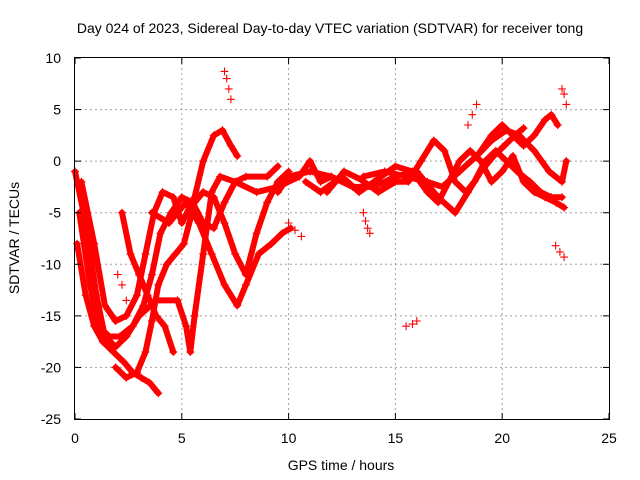  Describe the element at coordinates (51, 419) in the screenshot. I see `y-tick-label: -25` at that location.